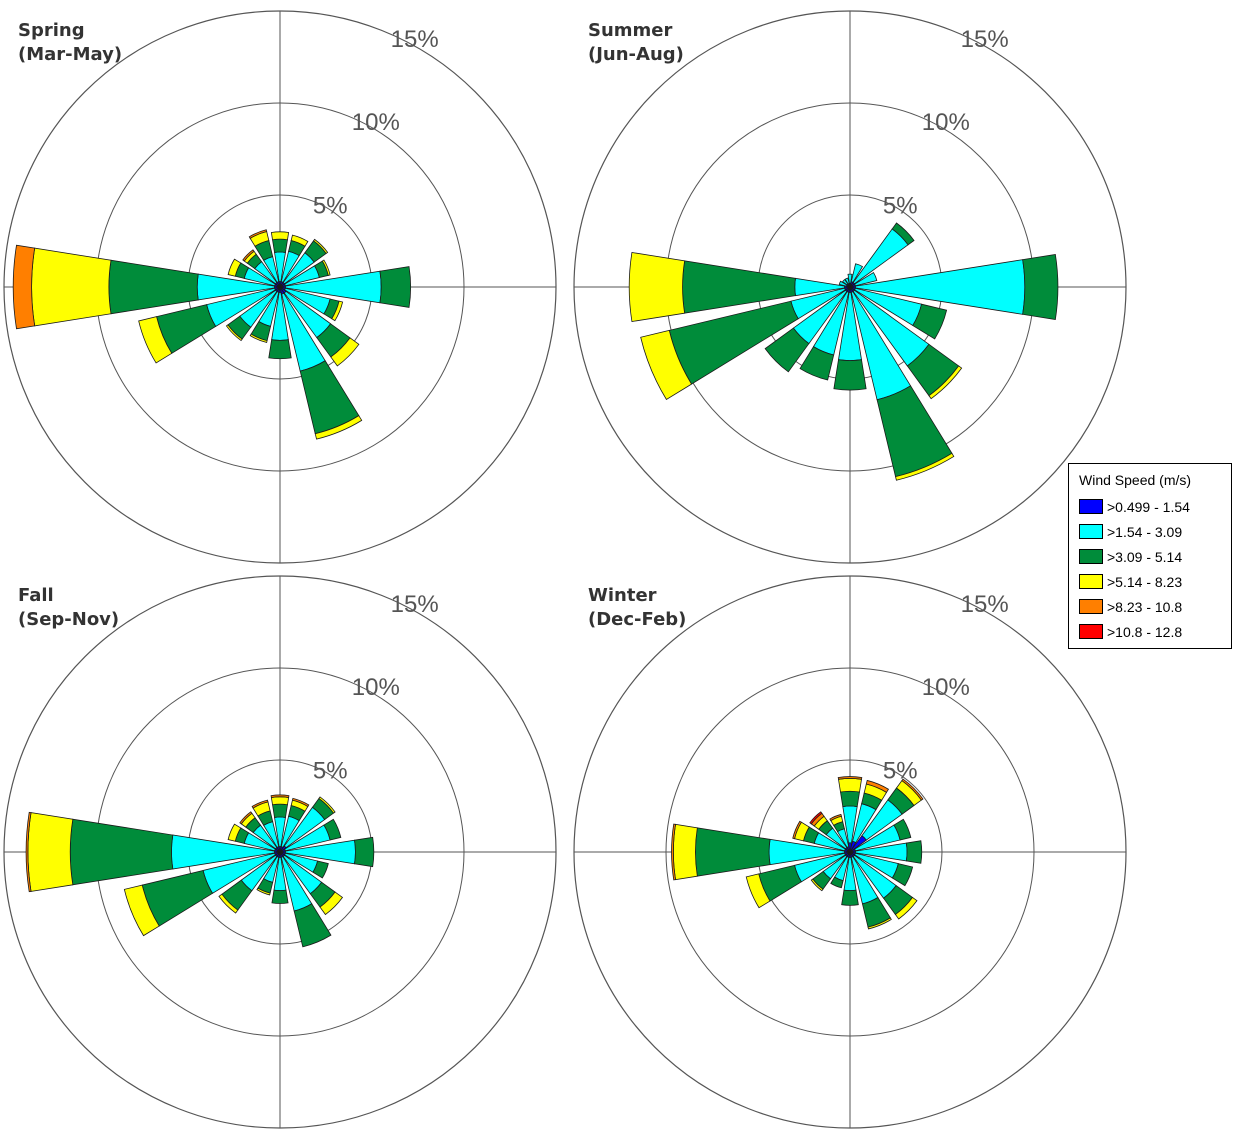  Describe the element at coordinates (1145, 581) in the screenshot. I see `legend-label: >5.14 - 8.23` at that location.